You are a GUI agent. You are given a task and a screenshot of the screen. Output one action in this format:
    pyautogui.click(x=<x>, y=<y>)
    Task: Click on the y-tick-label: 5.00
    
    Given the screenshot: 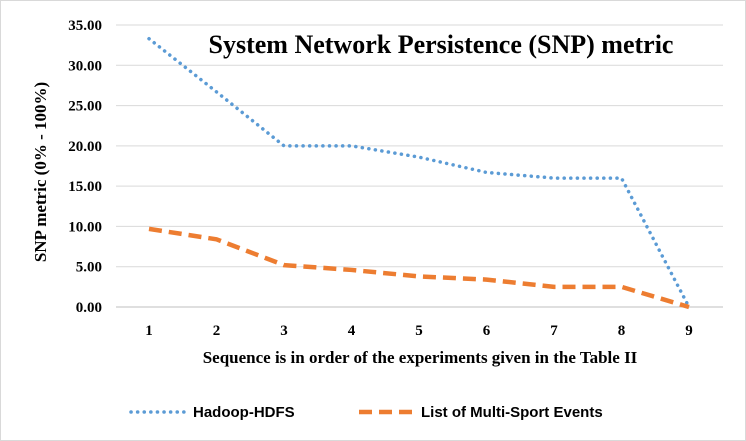 What is the action you would take?
    pyautogui.click(x=89, y=268)
    